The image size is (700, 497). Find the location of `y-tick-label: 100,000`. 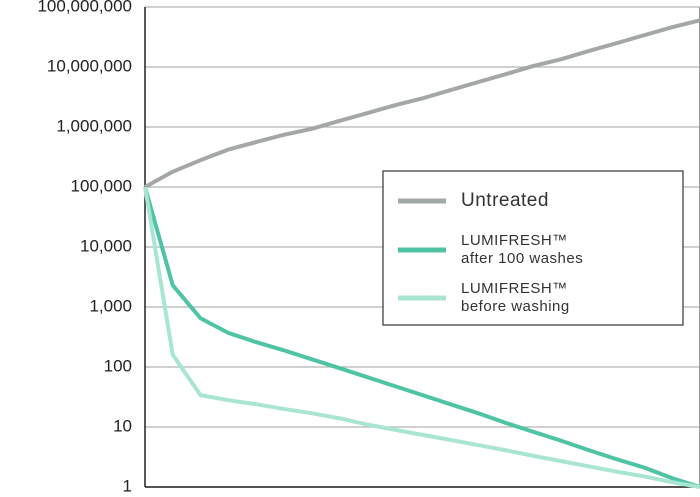

y-tick-label: 100,000 is located at coordinates (101, 185).